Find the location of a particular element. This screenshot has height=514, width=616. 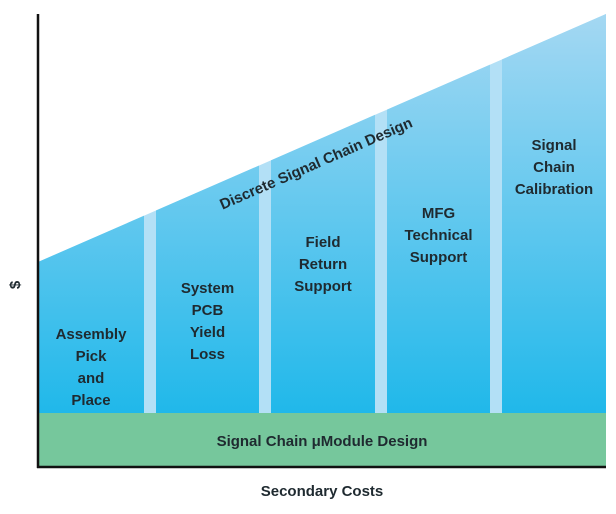

base-band is located at coordinates (322, 440).